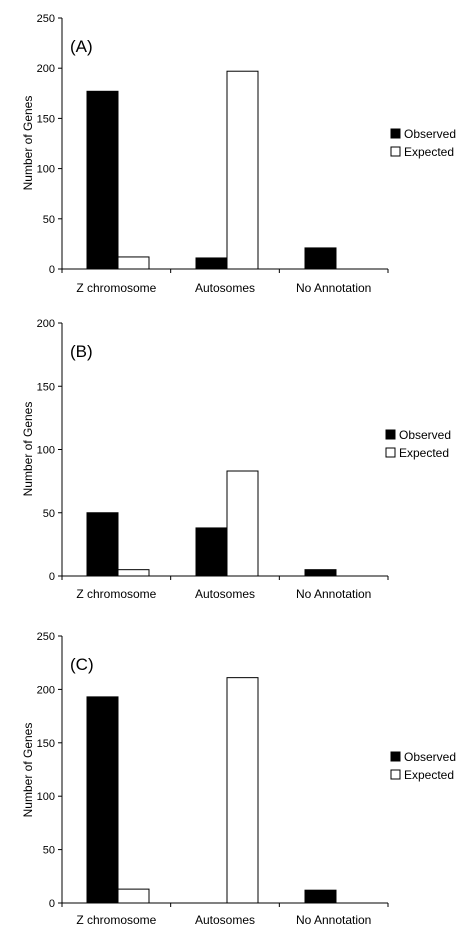 This screenshot has height=942, width=474. I want to click on panel-label: (B), so click(81, 351).